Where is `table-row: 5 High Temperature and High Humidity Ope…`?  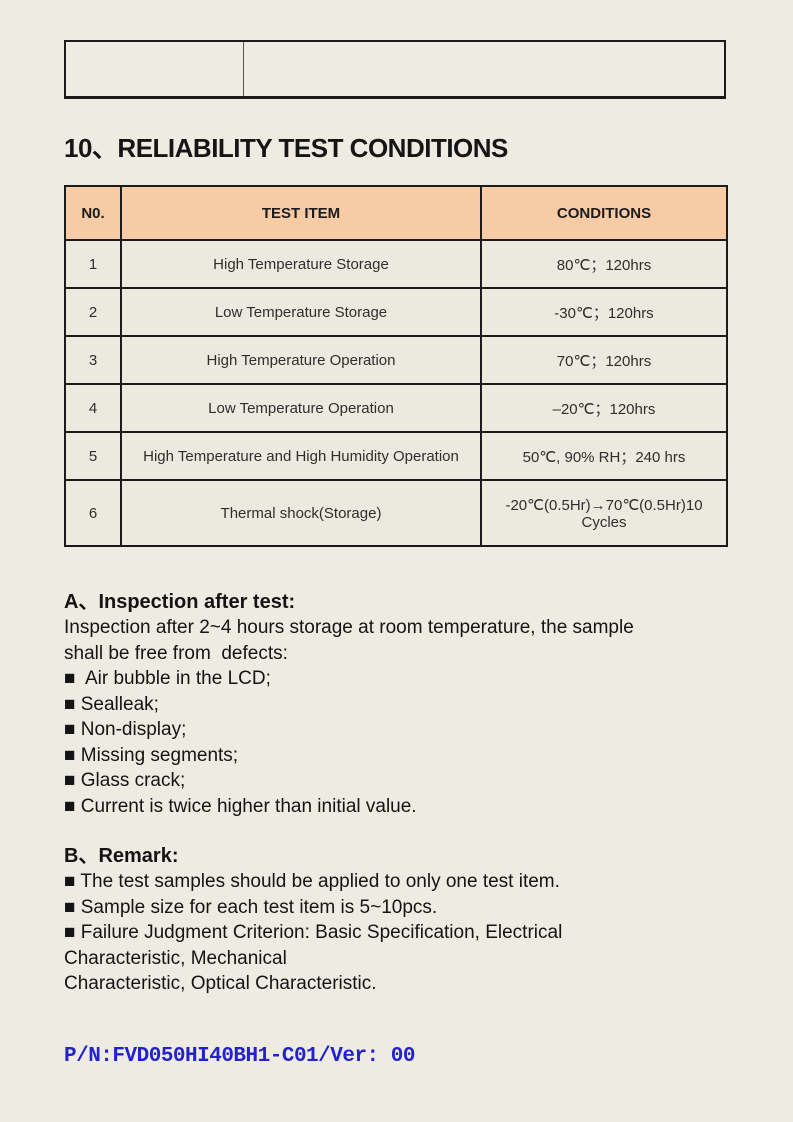 table-row: 5 High Temperature and High Humidity Ope… is located at coordinates (396, 456).